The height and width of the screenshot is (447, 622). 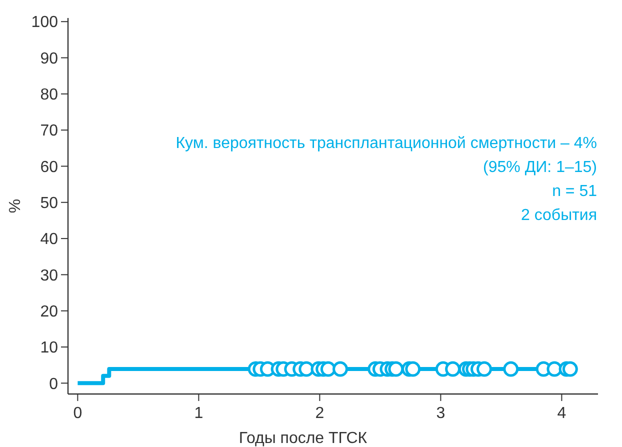 What do you see at coordinates (49, 59) in the screenshot?
I see `y-tick-label: 90` at bounding box center [49, 59].